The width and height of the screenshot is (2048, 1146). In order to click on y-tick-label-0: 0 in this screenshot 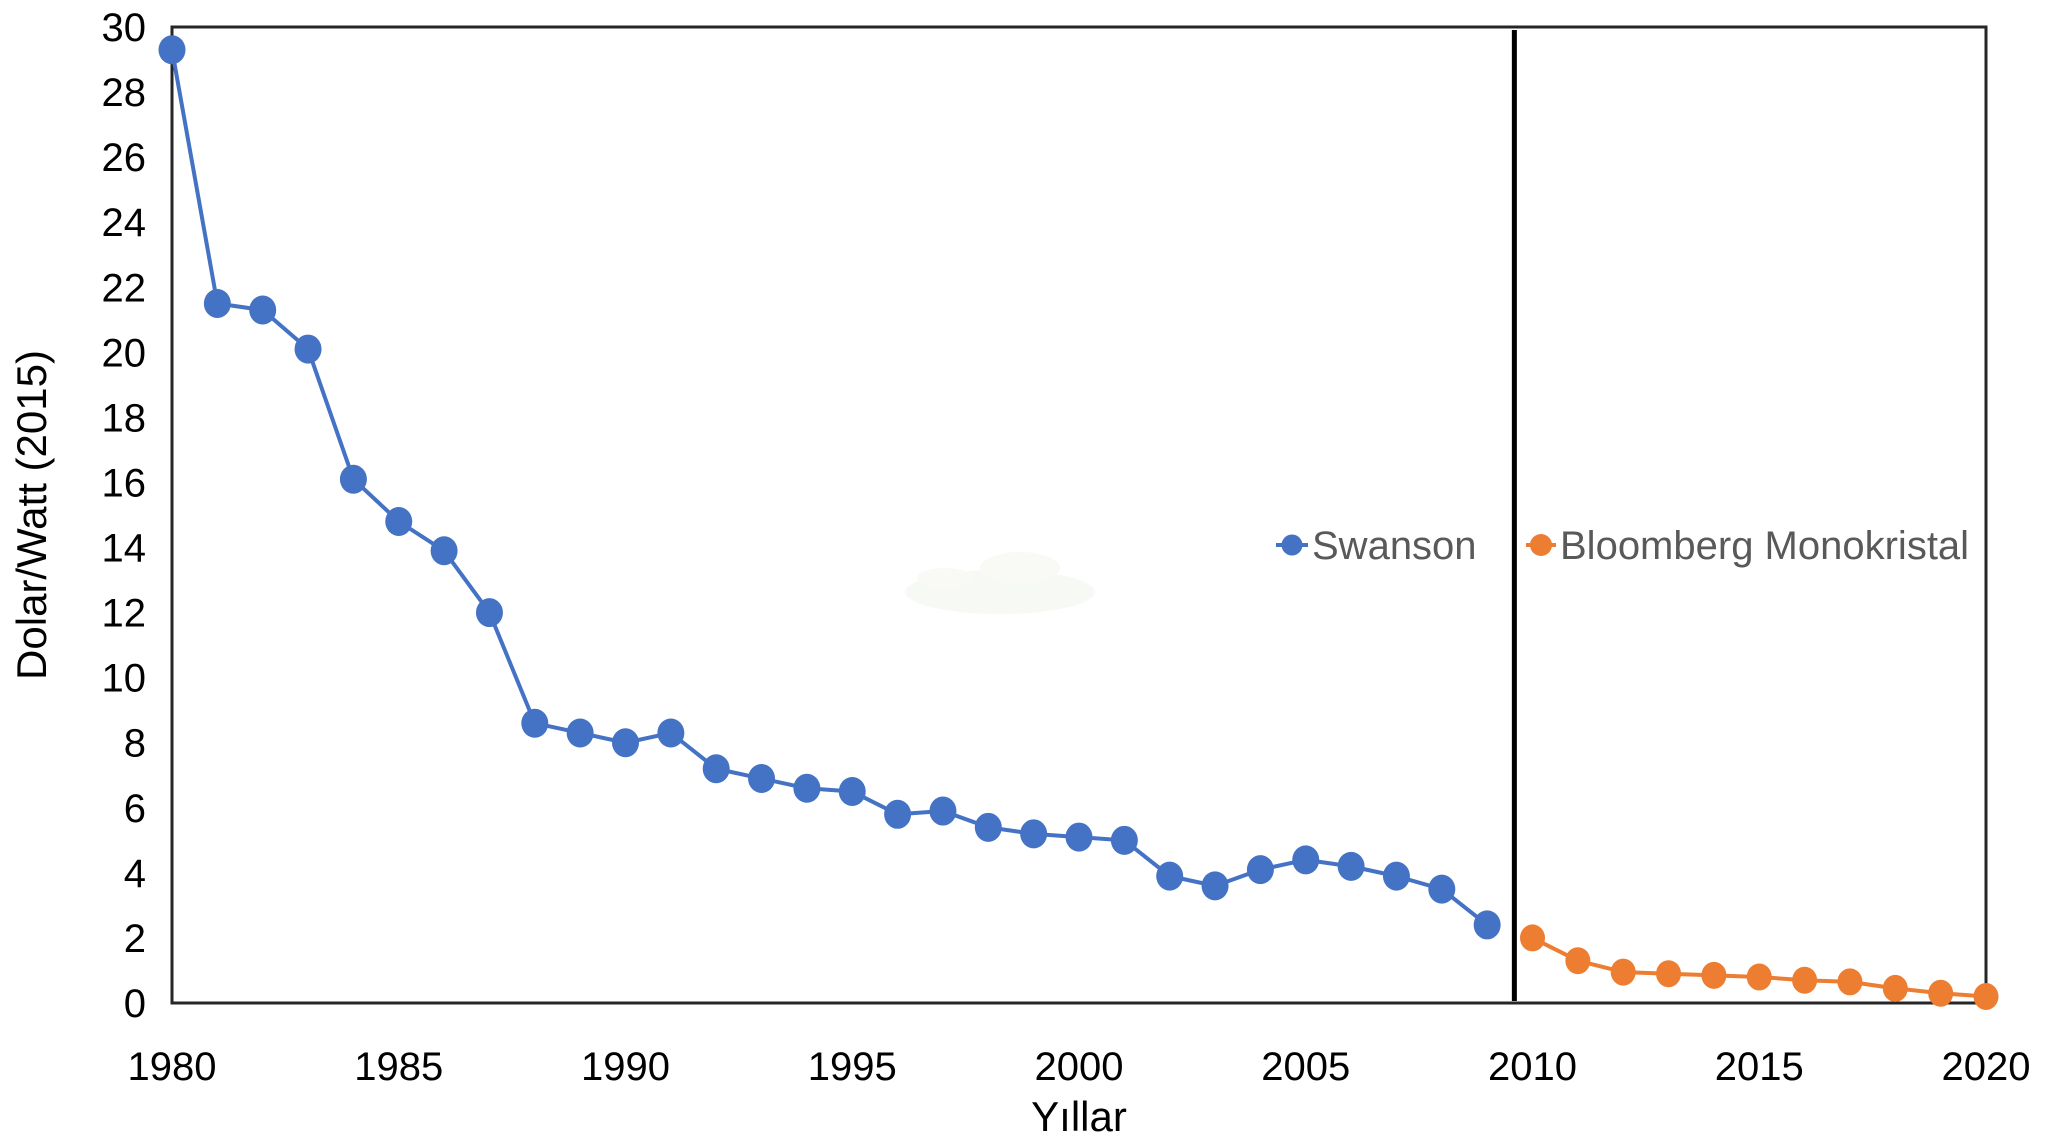, I will do `click(135, 1004)`.